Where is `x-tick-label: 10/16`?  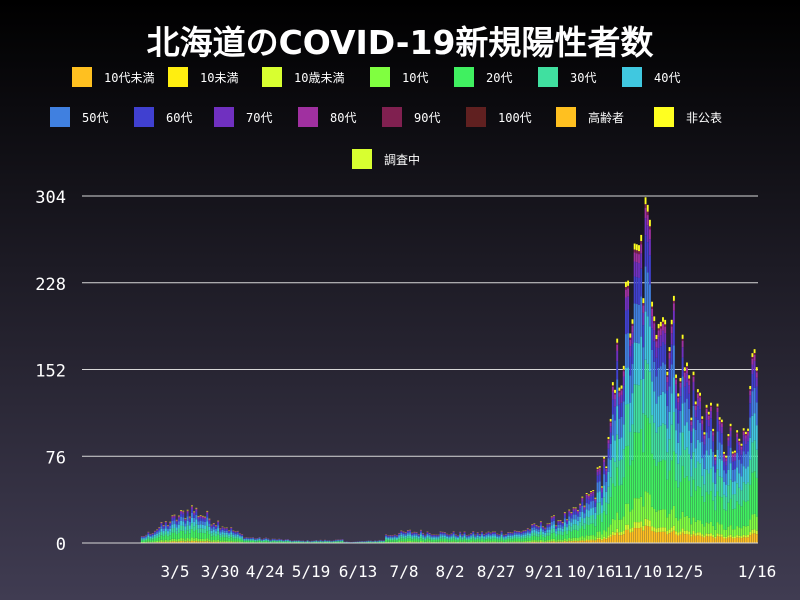
x-tick-label: 10/16 is located at coordinates (591, 571).